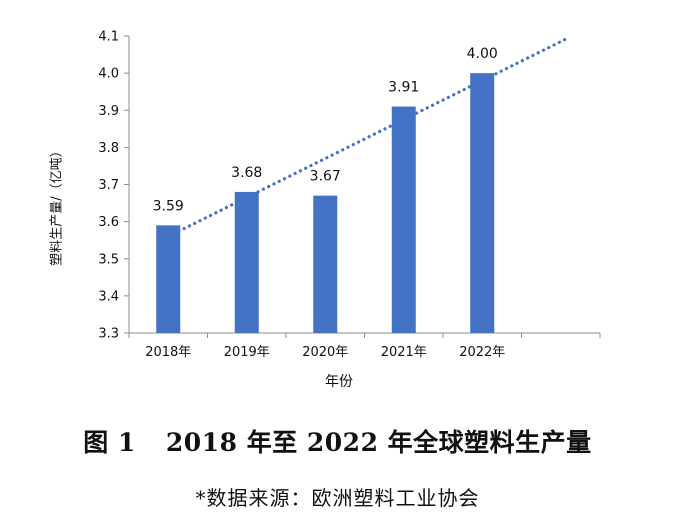 The image size is (675, 527). What do you see at coordinates (325, 264) in the screenshot?
I see `bar-2020年` at bounding box center [325, 264].